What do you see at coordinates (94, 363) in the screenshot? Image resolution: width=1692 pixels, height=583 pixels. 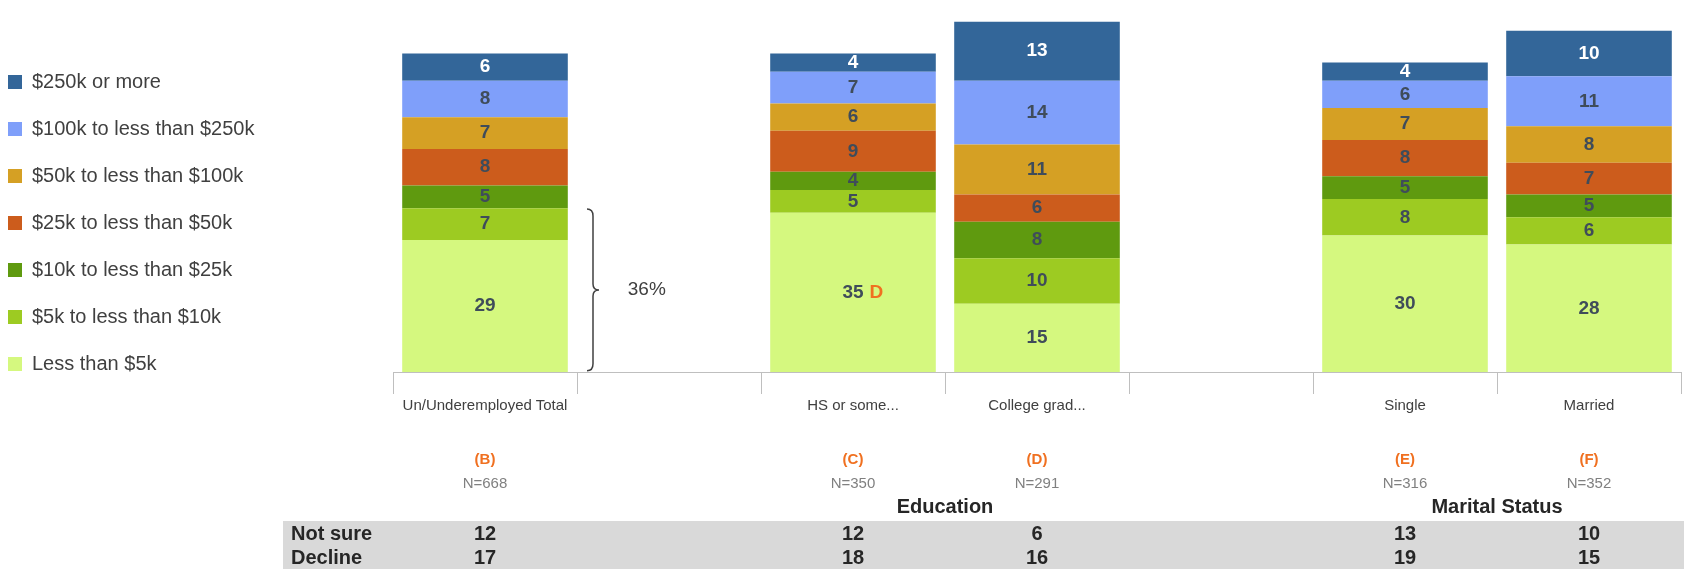 I see `legend-label: Less than $5k` at bounding box center [94, 363].